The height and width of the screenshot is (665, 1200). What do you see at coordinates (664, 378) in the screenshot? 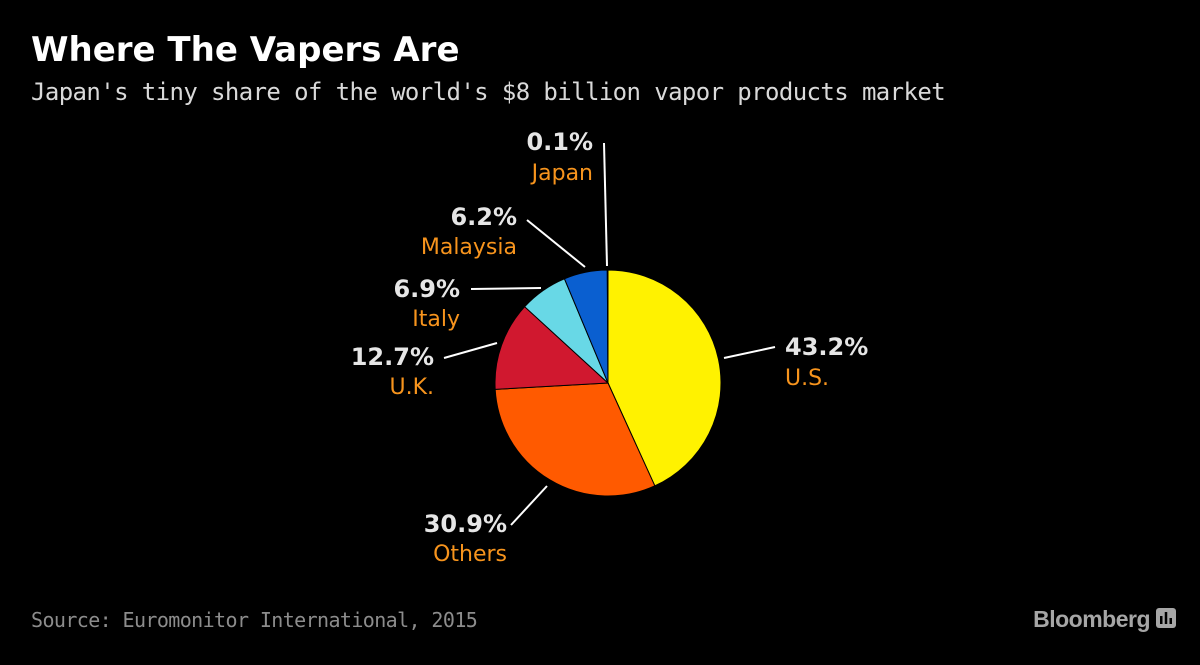
I see `pie-slice-u-s` at bounding box center [664, 378].